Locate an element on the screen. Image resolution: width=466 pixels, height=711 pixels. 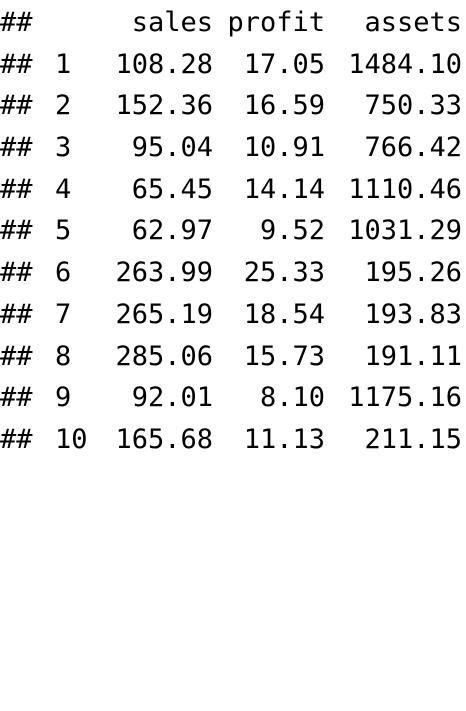
sales-value: 62.97 is located at coordinates (172, 231).